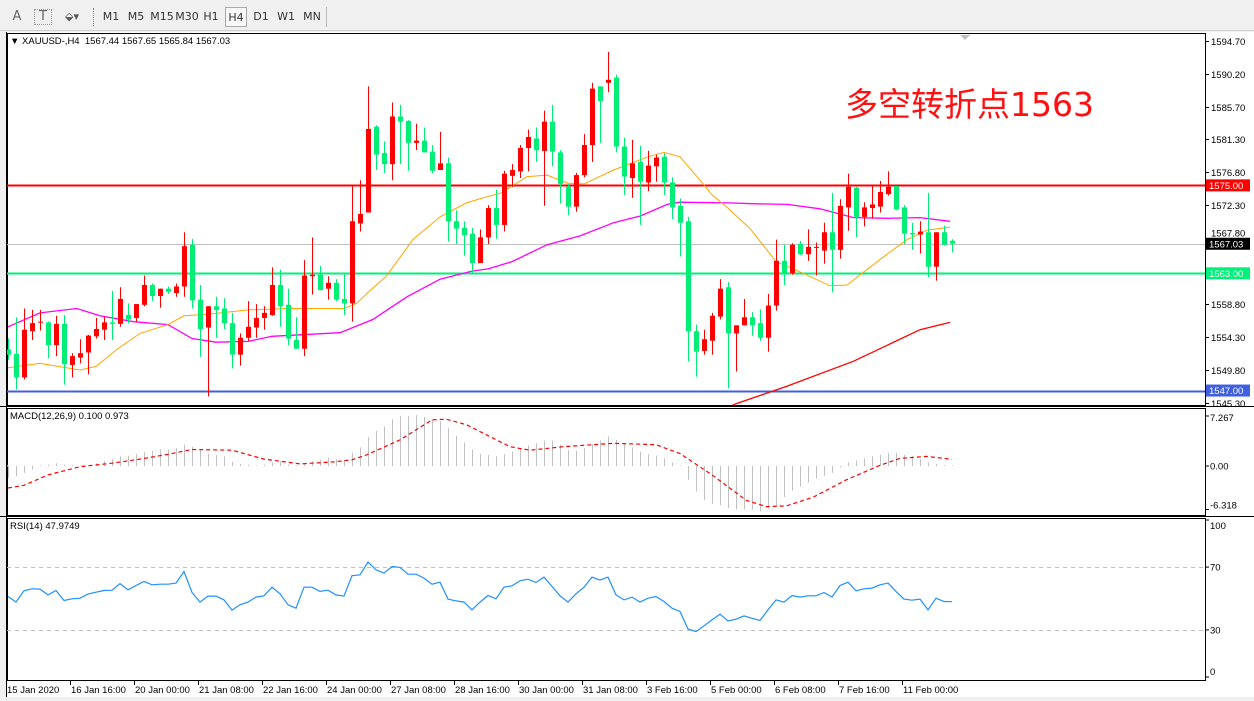 The height and width of the screenshot is (701, 1254). What do you see at coordinates (1228, 140) in the screenshot?
I see `price-tick-label: 1581.30` at bounding box center [1228, 140].